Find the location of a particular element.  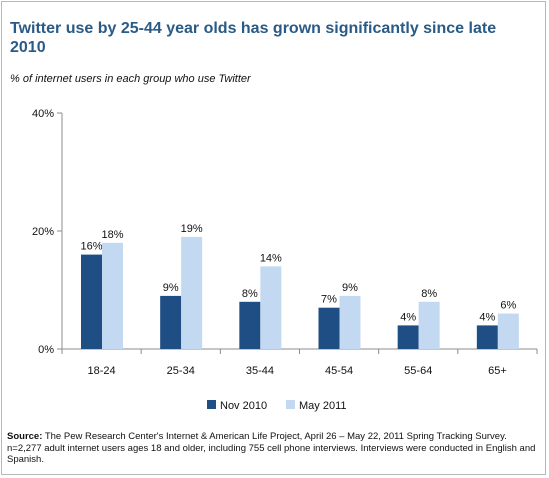

data-label: 6% is located at coordinates (508, 306).